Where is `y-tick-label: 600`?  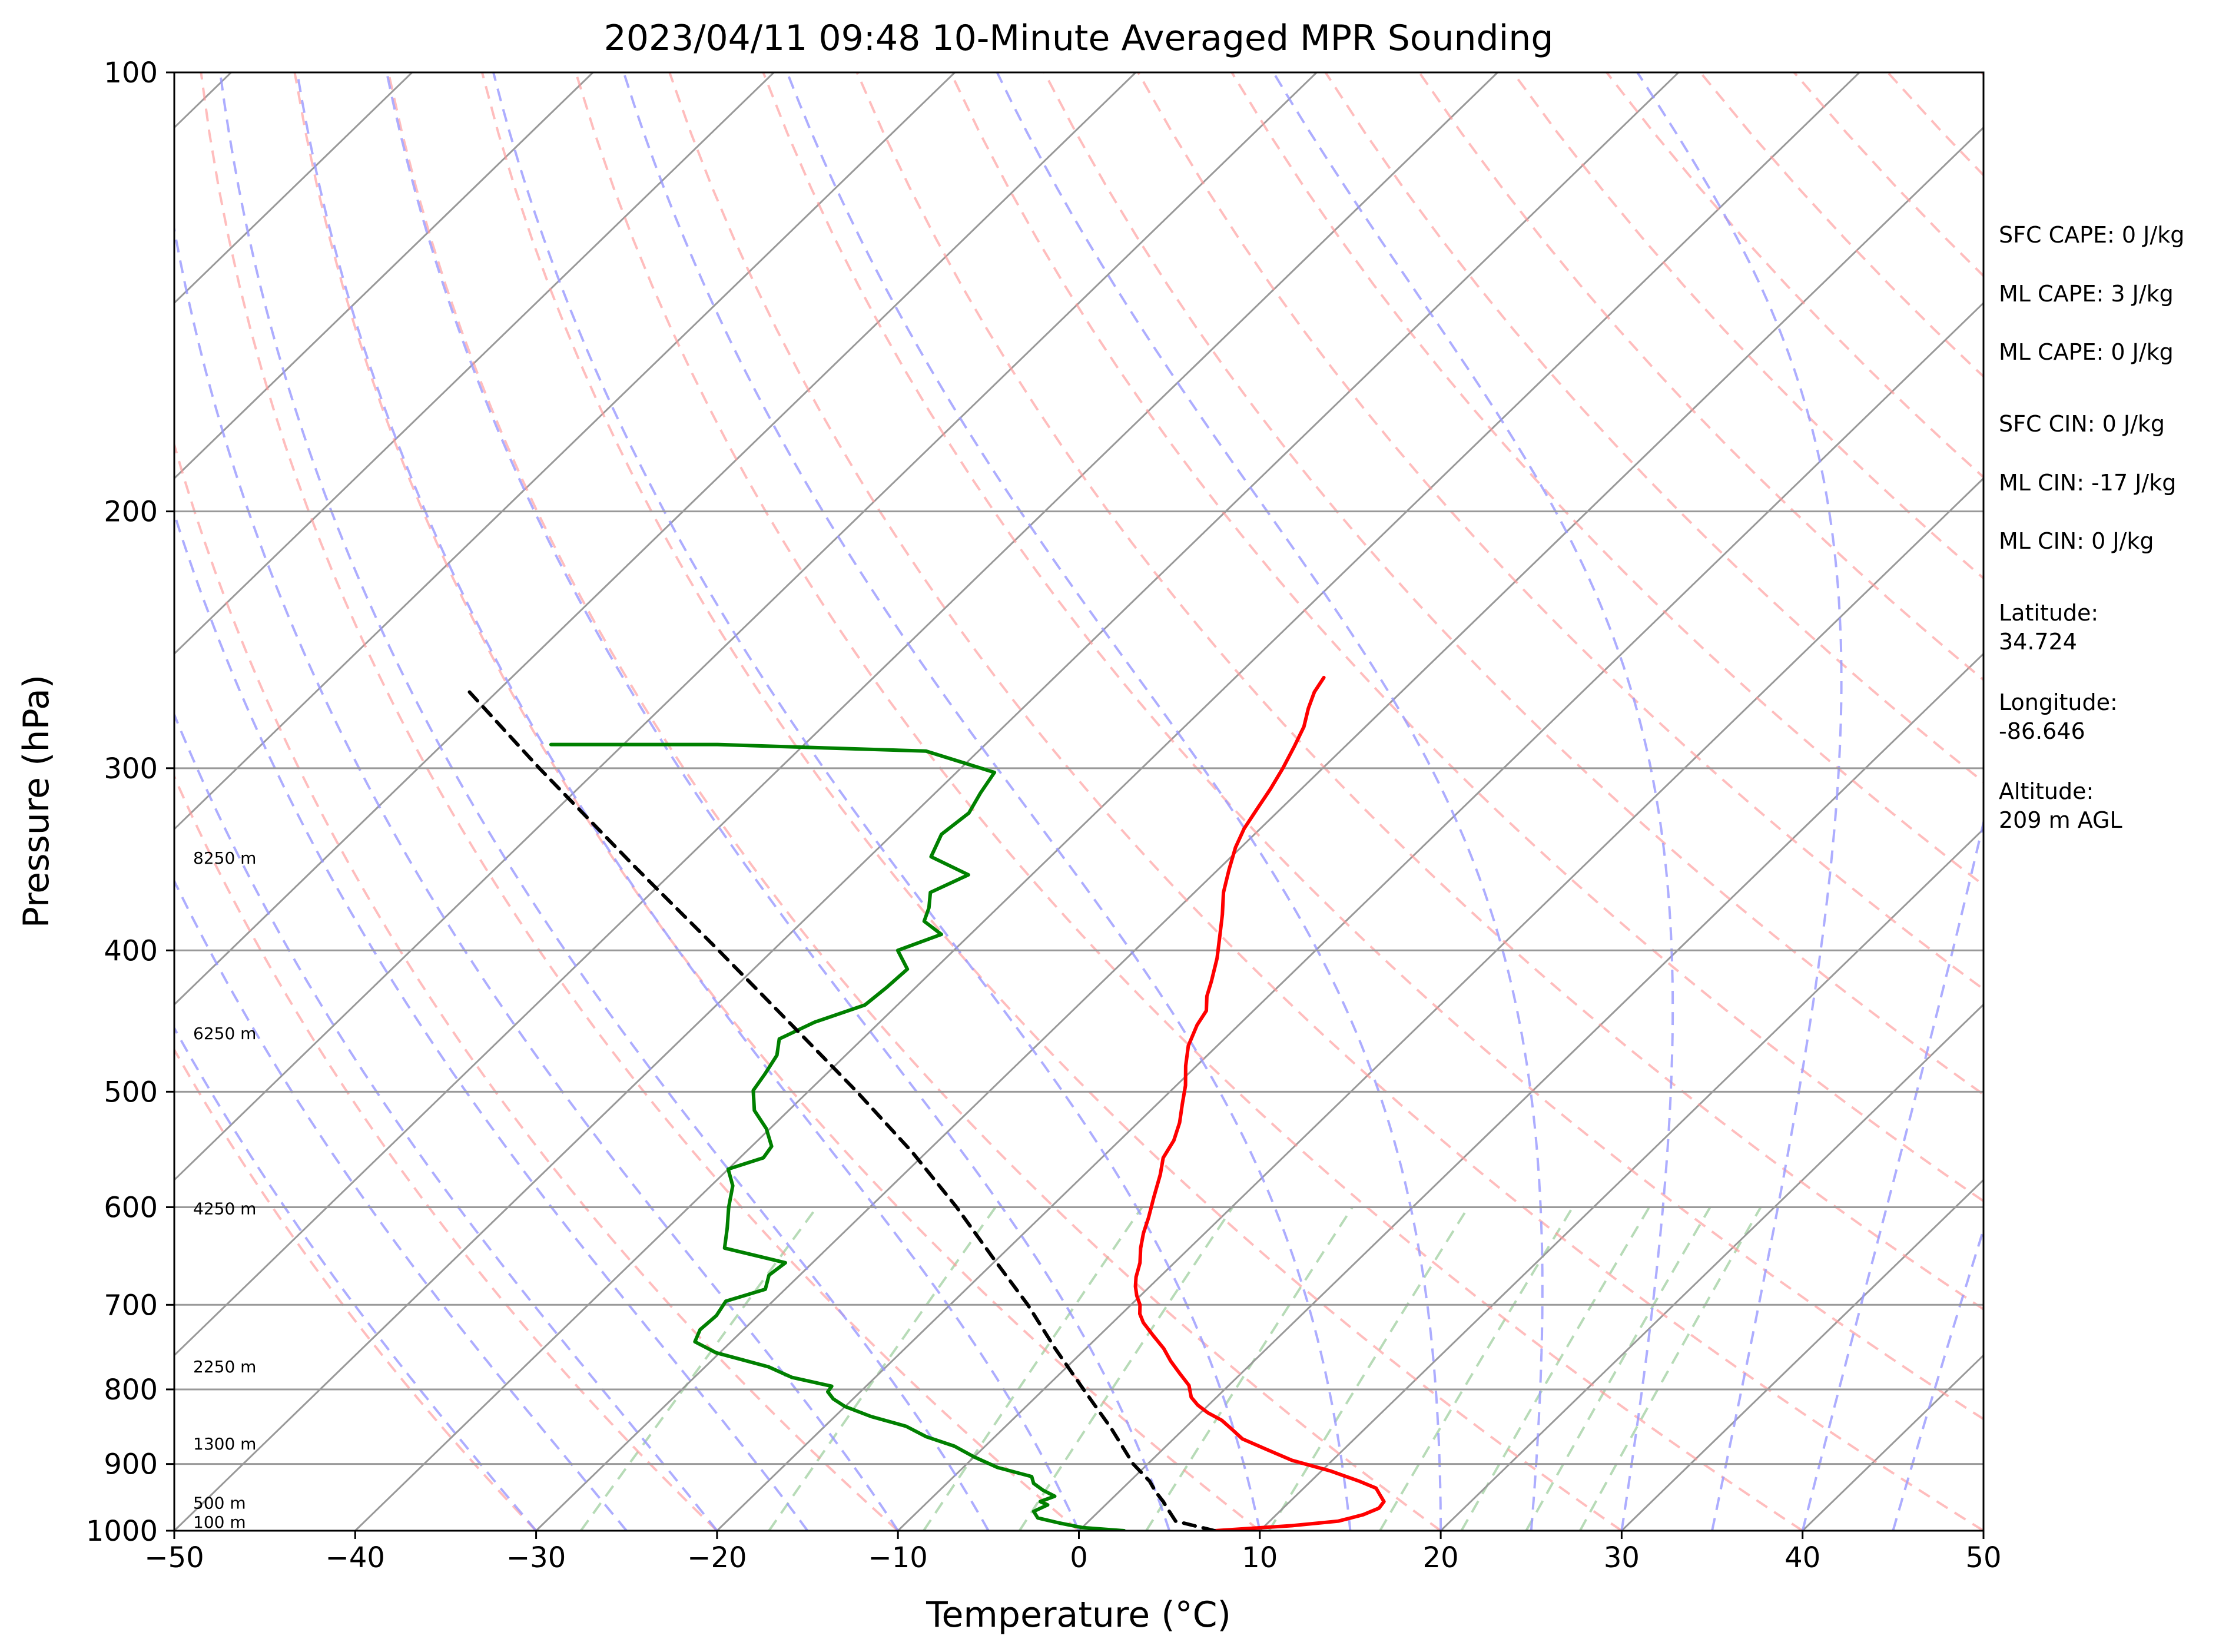
y-tick-label: 600 is located at coordinates (131, 1207).